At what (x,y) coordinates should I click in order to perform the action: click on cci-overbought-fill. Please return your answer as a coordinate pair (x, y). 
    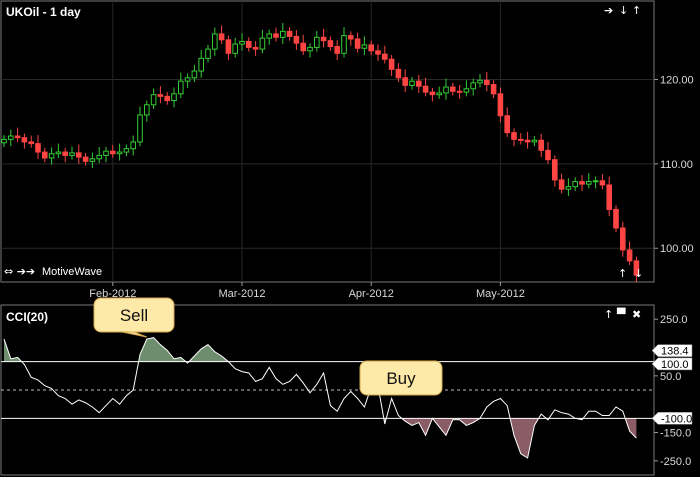
    Looking at the image, I should click on (116, 349).